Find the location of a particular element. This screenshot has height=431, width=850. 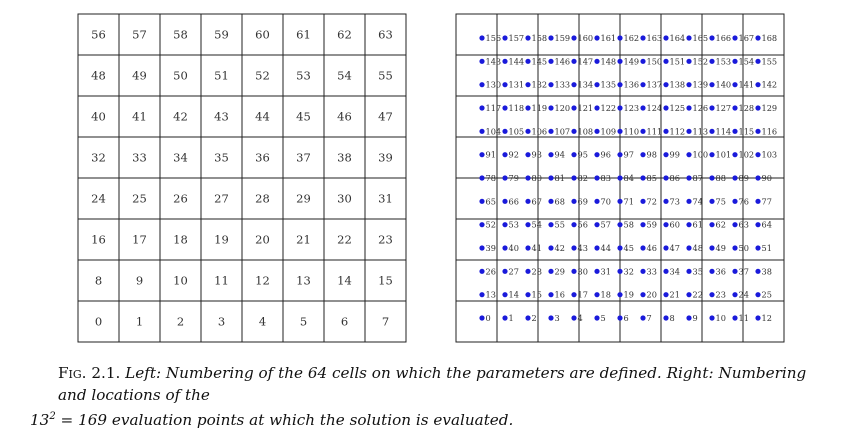

evaluation-point-number: 85 is located at coordinates (652, 178).